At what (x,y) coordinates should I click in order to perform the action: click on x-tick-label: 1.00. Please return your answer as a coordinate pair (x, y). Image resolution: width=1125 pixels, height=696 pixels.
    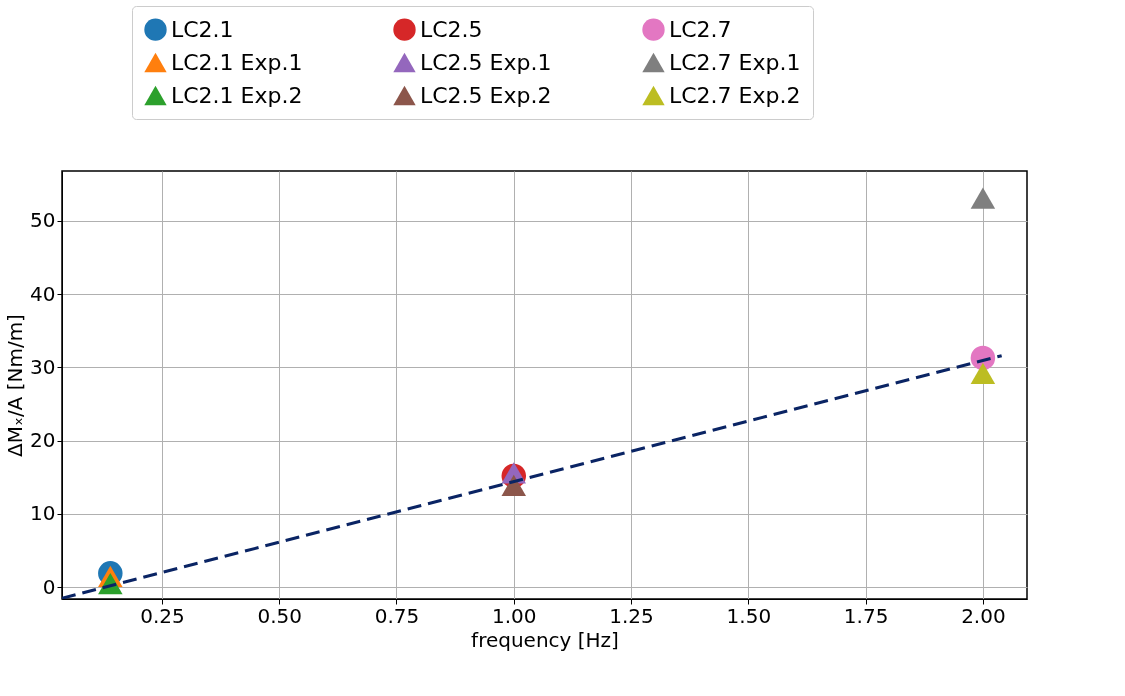
    Looking at the image, I should click on (514, 615).